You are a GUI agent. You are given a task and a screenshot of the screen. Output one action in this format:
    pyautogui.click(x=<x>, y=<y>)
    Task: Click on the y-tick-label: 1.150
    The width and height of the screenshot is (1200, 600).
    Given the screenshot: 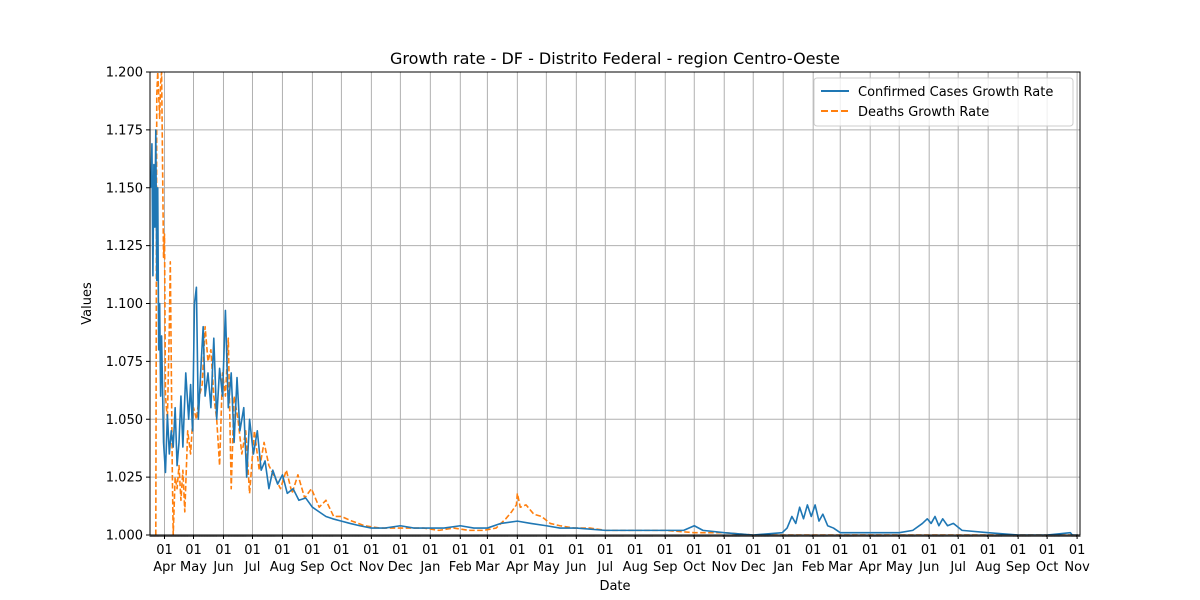 What is the action you would take?
    pyautogui.click(x=124, y=188)
    